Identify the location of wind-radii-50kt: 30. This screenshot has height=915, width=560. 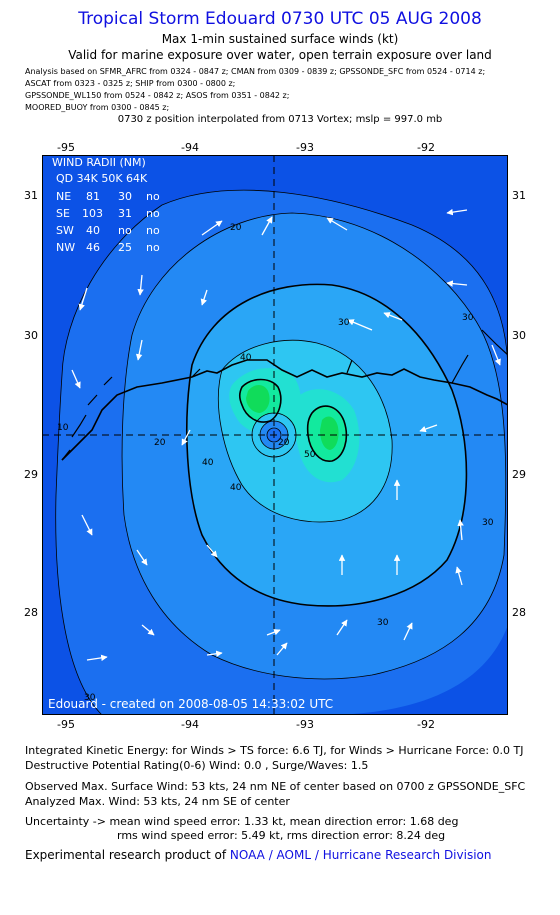
(125, 196).